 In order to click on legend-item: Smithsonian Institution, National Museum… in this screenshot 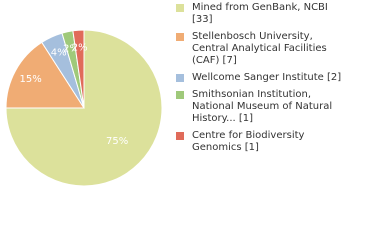, I will do `click(259, 107)`.